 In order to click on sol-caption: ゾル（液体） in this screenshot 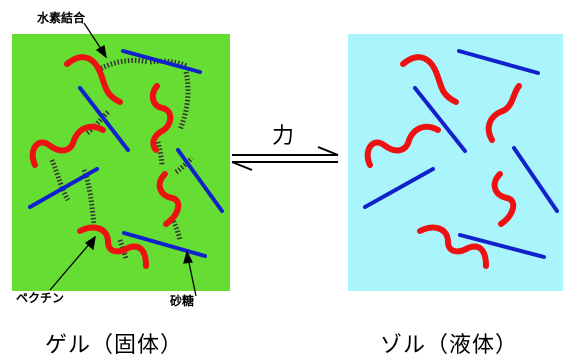, I will do `click(449, 345)`.